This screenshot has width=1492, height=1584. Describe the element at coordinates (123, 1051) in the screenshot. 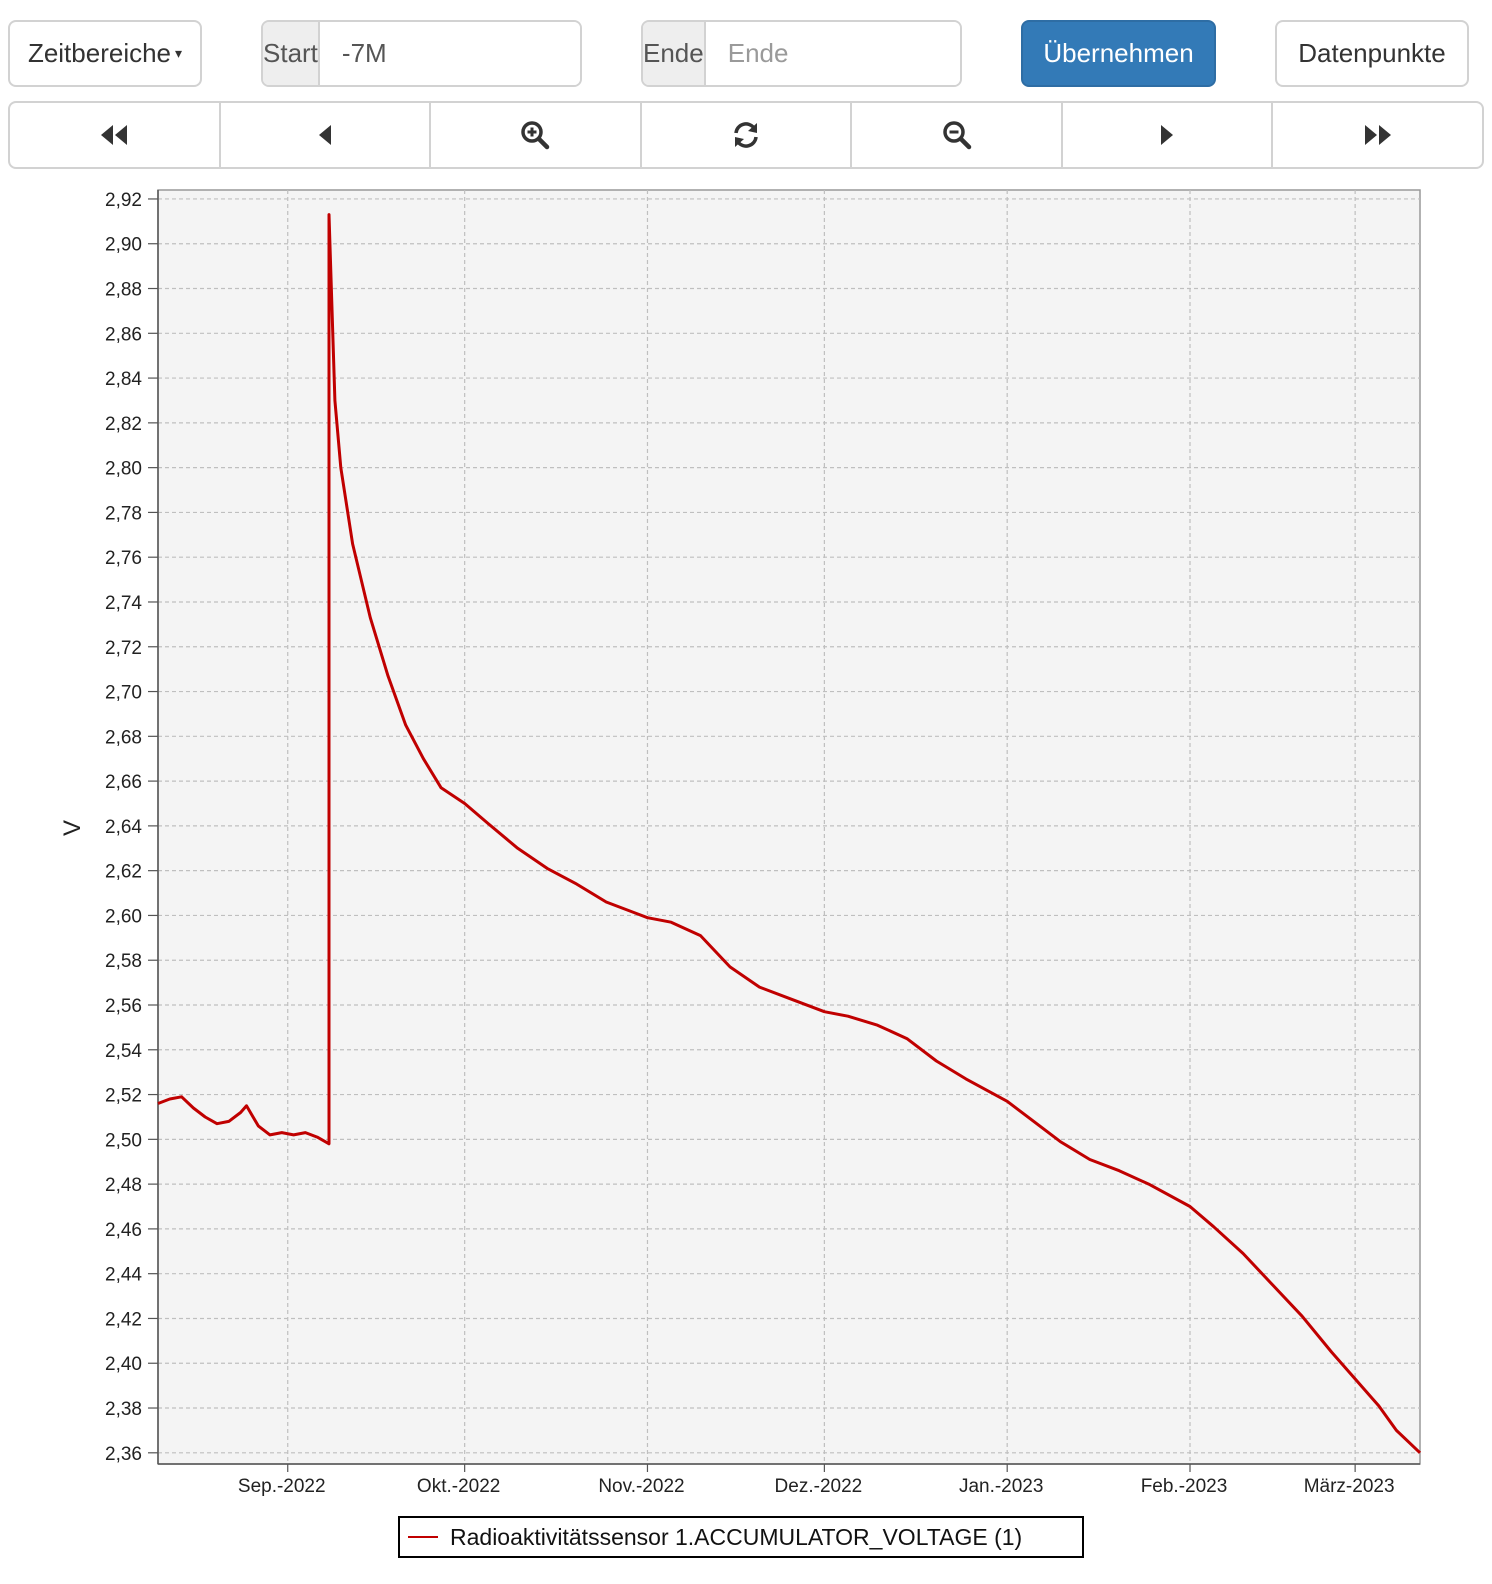

I see `y-tick-label: 2,54` at that location.